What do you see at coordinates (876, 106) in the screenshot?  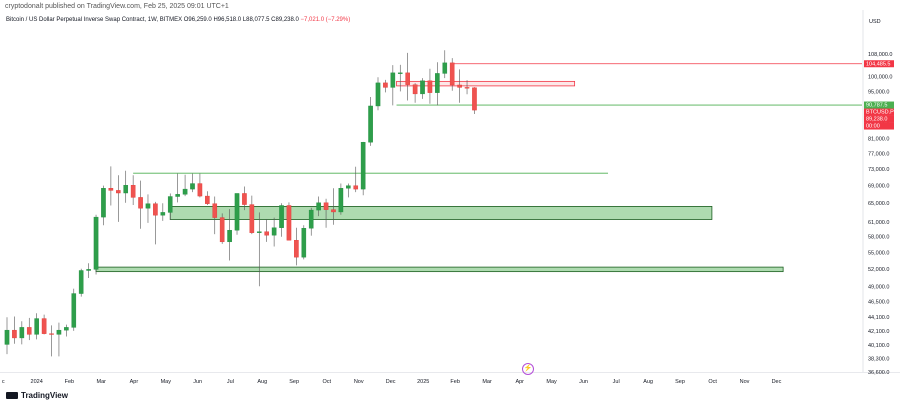 I see `price-tag-label: 90,787.5` at bounding box center [876, 106].